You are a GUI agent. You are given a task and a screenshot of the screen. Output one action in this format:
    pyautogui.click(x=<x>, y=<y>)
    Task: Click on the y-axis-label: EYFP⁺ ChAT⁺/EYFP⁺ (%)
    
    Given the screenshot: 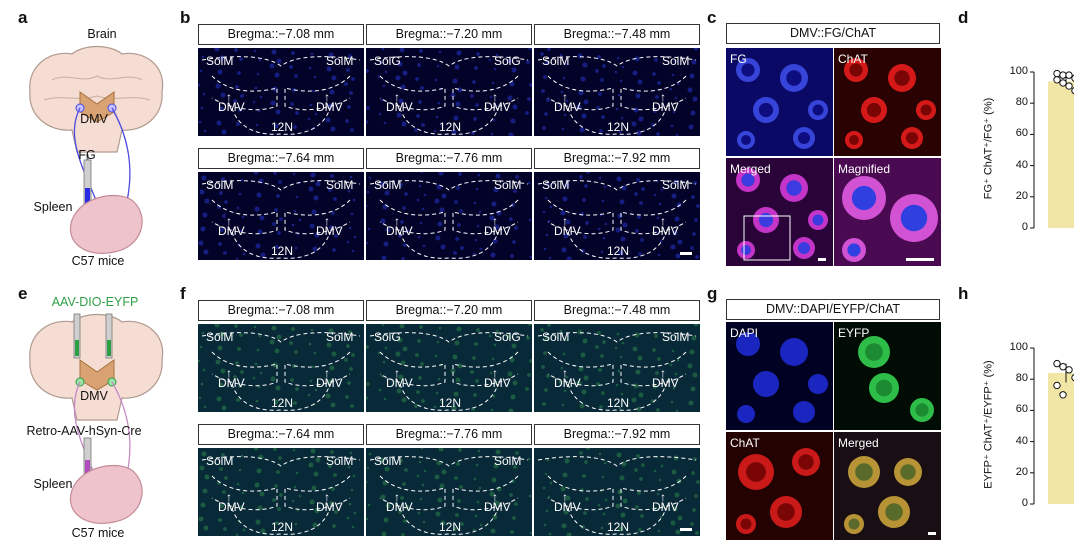 What is the action you would take?
    pyautogui.click(x=988, y=424)
    